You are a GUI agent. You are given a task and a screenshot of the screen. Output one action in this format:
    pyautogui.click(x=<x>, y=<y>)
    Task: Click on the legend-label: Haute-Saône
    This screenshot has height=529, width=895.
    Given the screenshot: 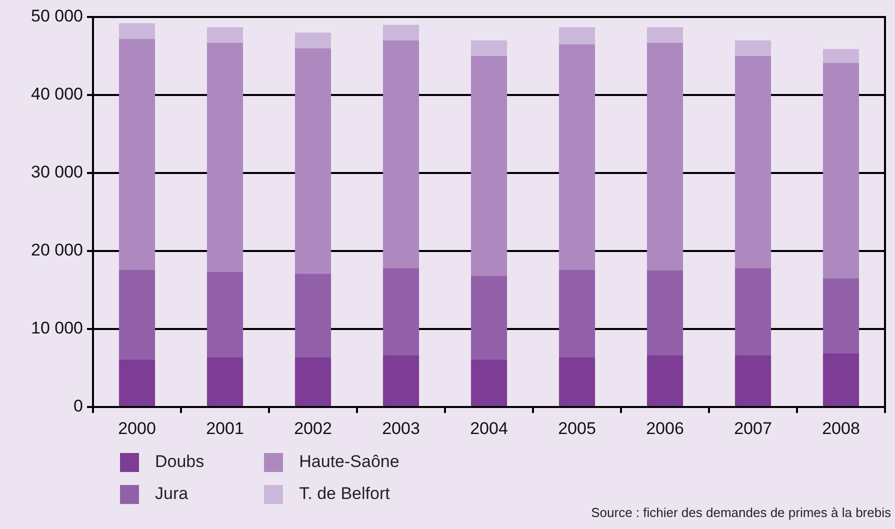 What is the action you would take?
    pyautogui.click(x=349, y=462)
    